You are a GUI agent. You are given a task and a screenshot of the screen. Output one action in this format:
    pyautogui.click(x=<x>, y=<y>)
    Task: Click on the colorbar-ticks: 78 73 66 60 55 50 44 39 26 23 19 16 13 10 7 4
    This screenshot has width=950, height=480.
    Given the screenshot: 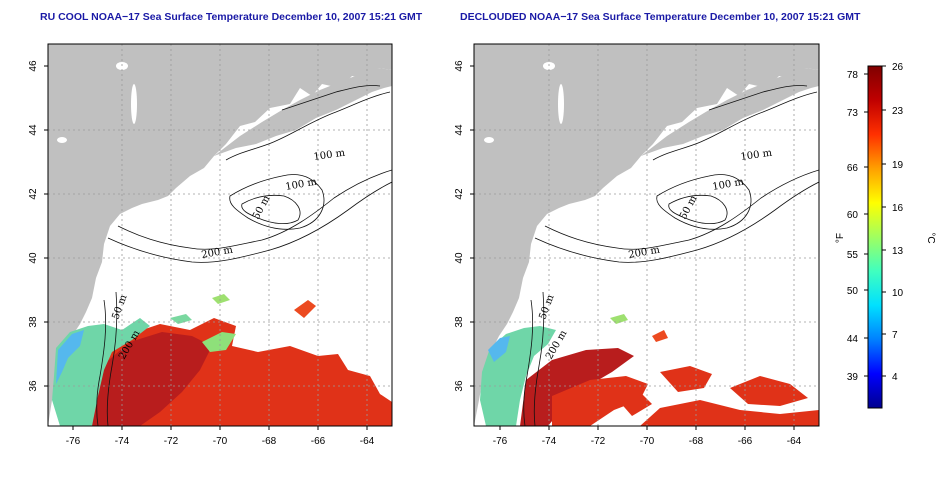 What is the action you would take?
    pyautogui.click(x=875, y=222)
    